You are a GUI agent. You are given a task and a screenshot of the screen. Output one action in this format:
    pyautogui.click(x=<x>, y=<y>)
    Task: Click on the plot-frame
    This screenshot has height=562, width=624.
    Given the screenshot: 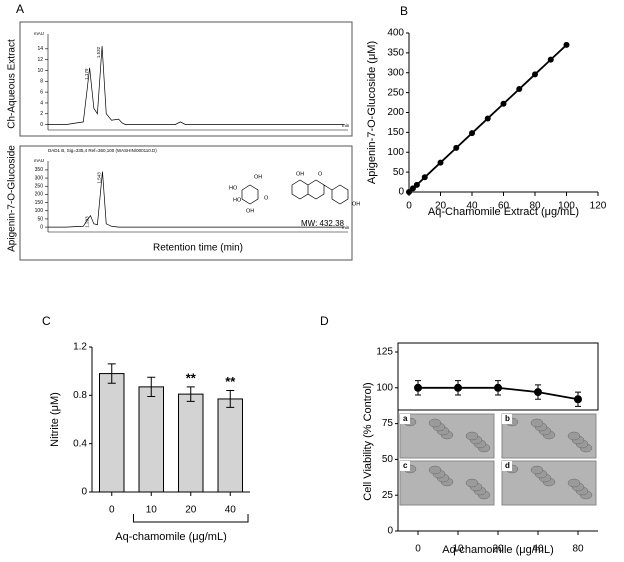 What is the action you would take?
    pyautogui.click(x=498, y=376)
    